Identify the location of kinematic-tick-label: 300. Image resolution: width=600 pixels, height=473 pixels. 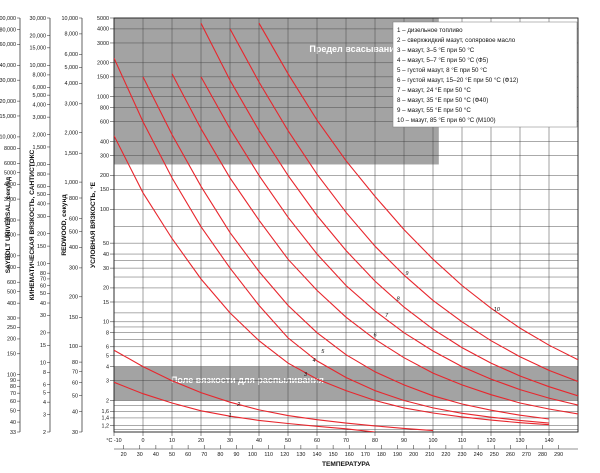
(41, 217).